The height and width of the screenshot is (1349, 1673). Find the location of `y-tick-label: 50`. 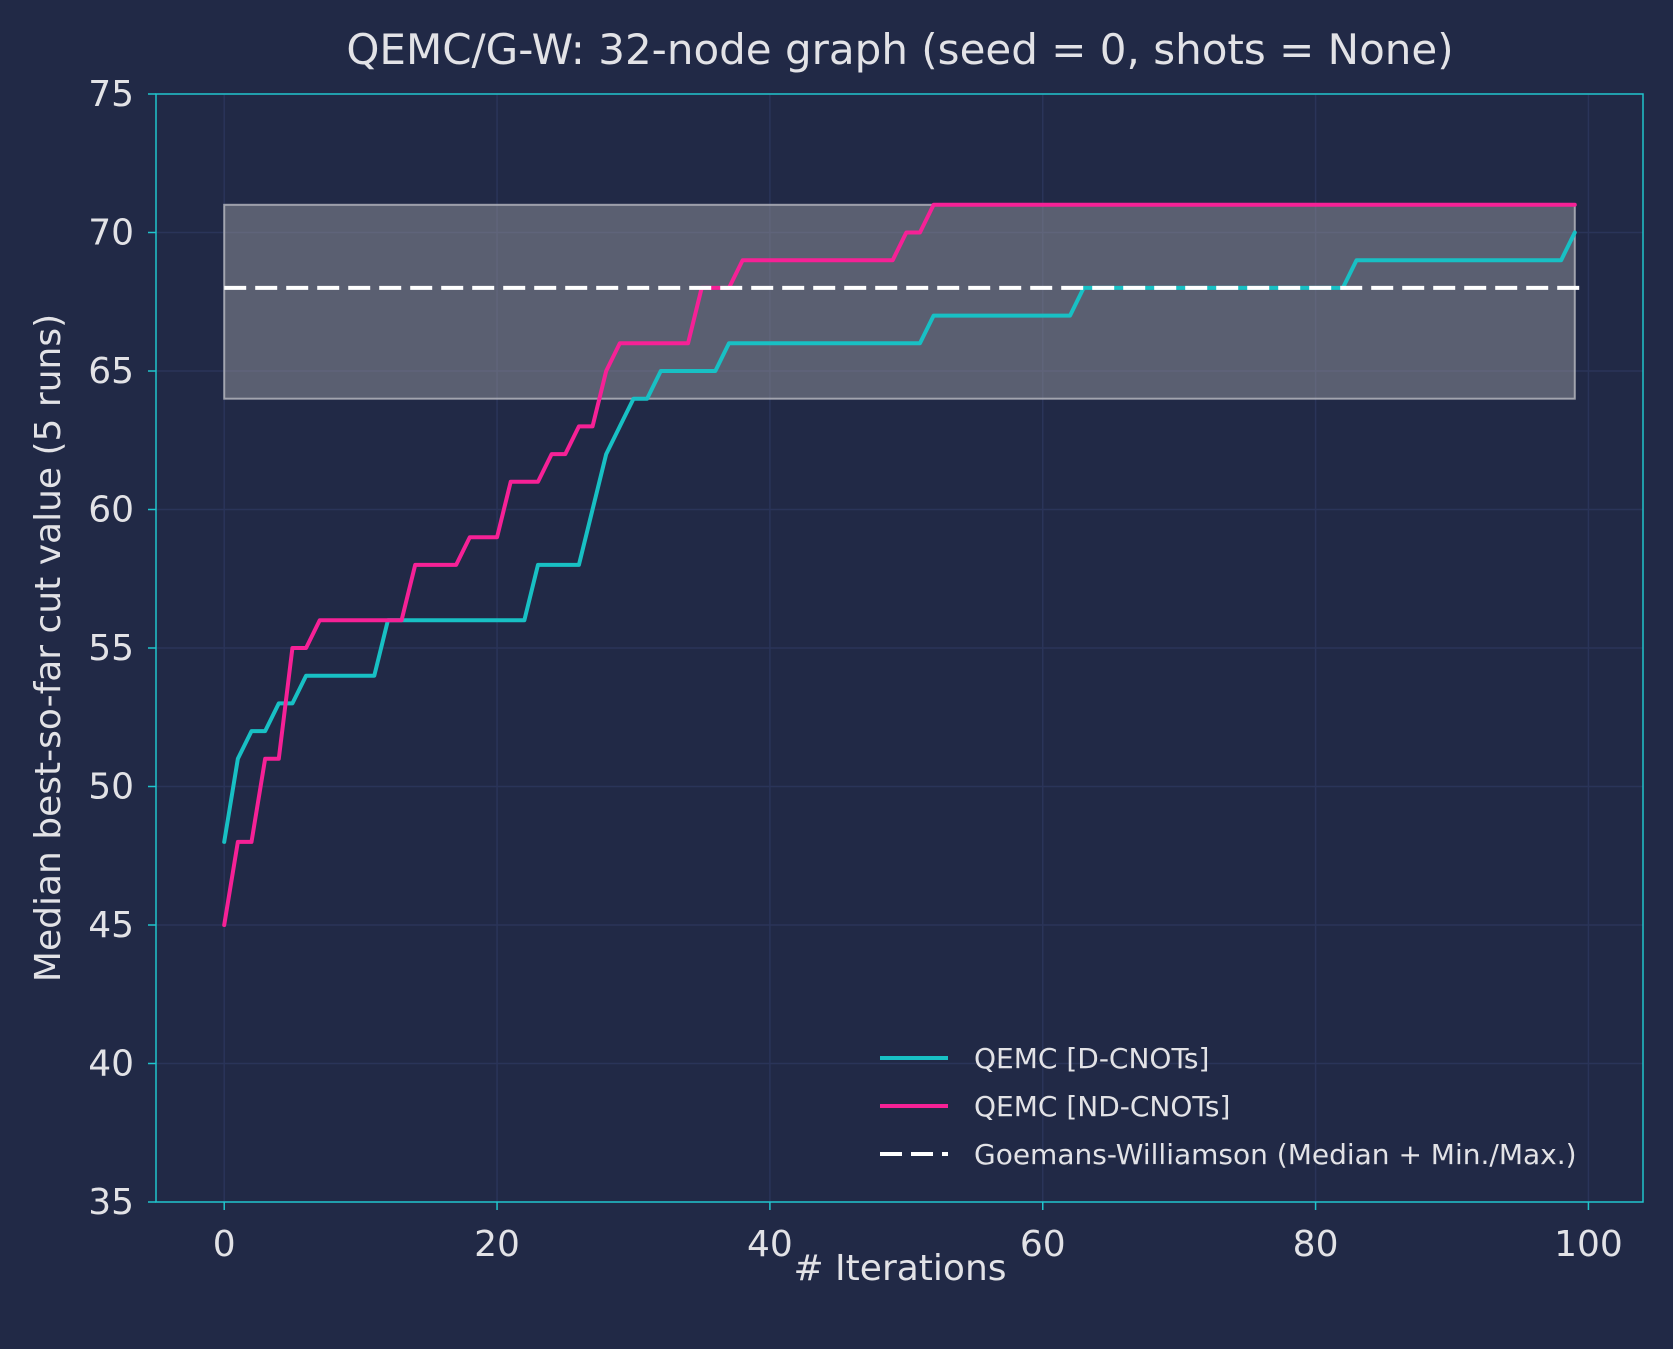

y-tick-label: 50 is located at coordinates (111, 787).